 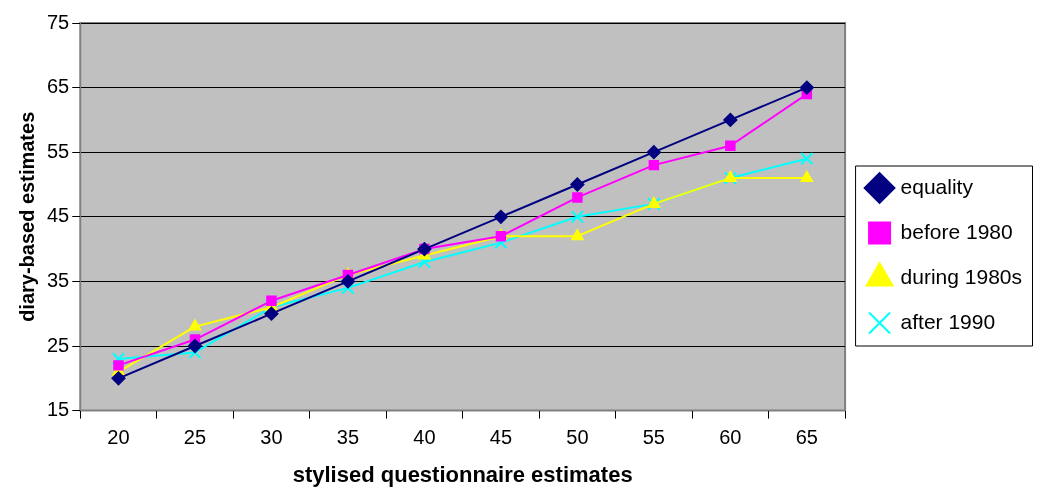 What do you see at coordinates (653, 437) in the screenshot?
I see `x-tick-label: 55` at bounding box center [653, 437].